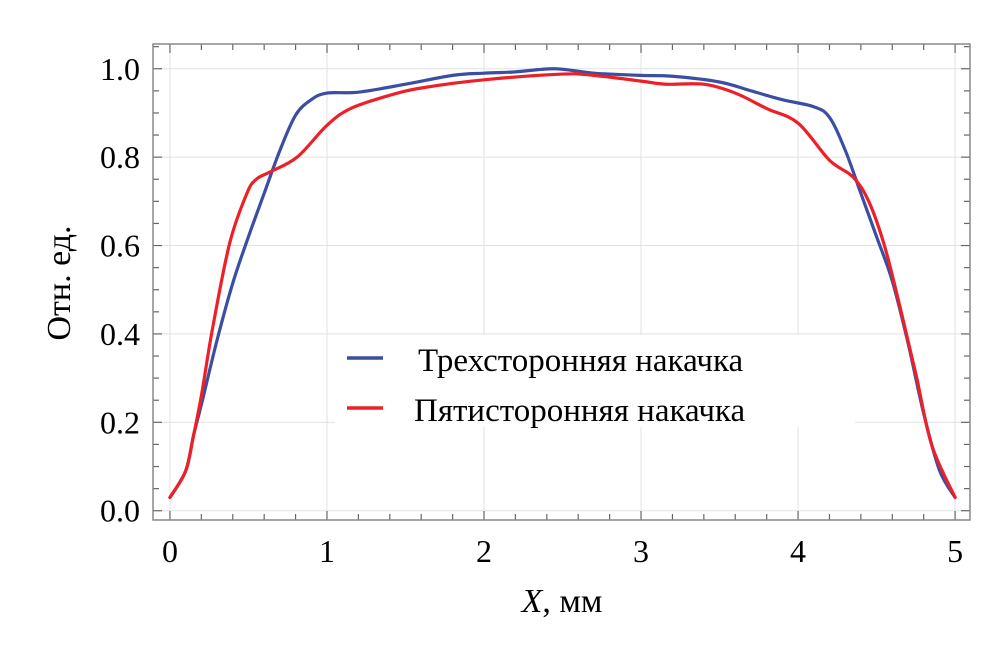  I want to click on x-tick-label: 4, so click(798, 551).